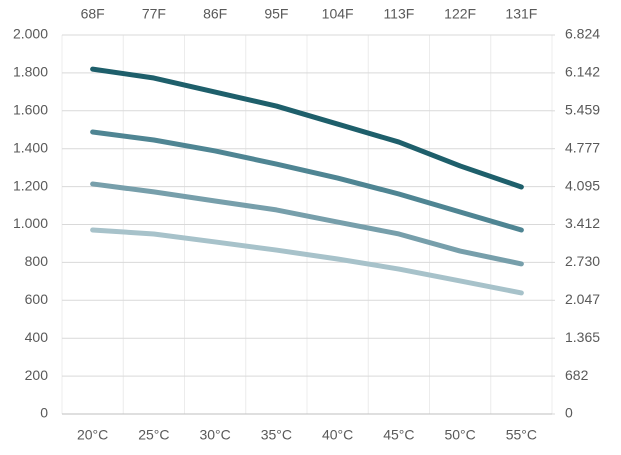 The width and height of the screenshot is (621, 455). What do you see at coordinates (37, 299) in the screenshot?
I see `y-tick-label: 600` at bounding box center [37, 299].